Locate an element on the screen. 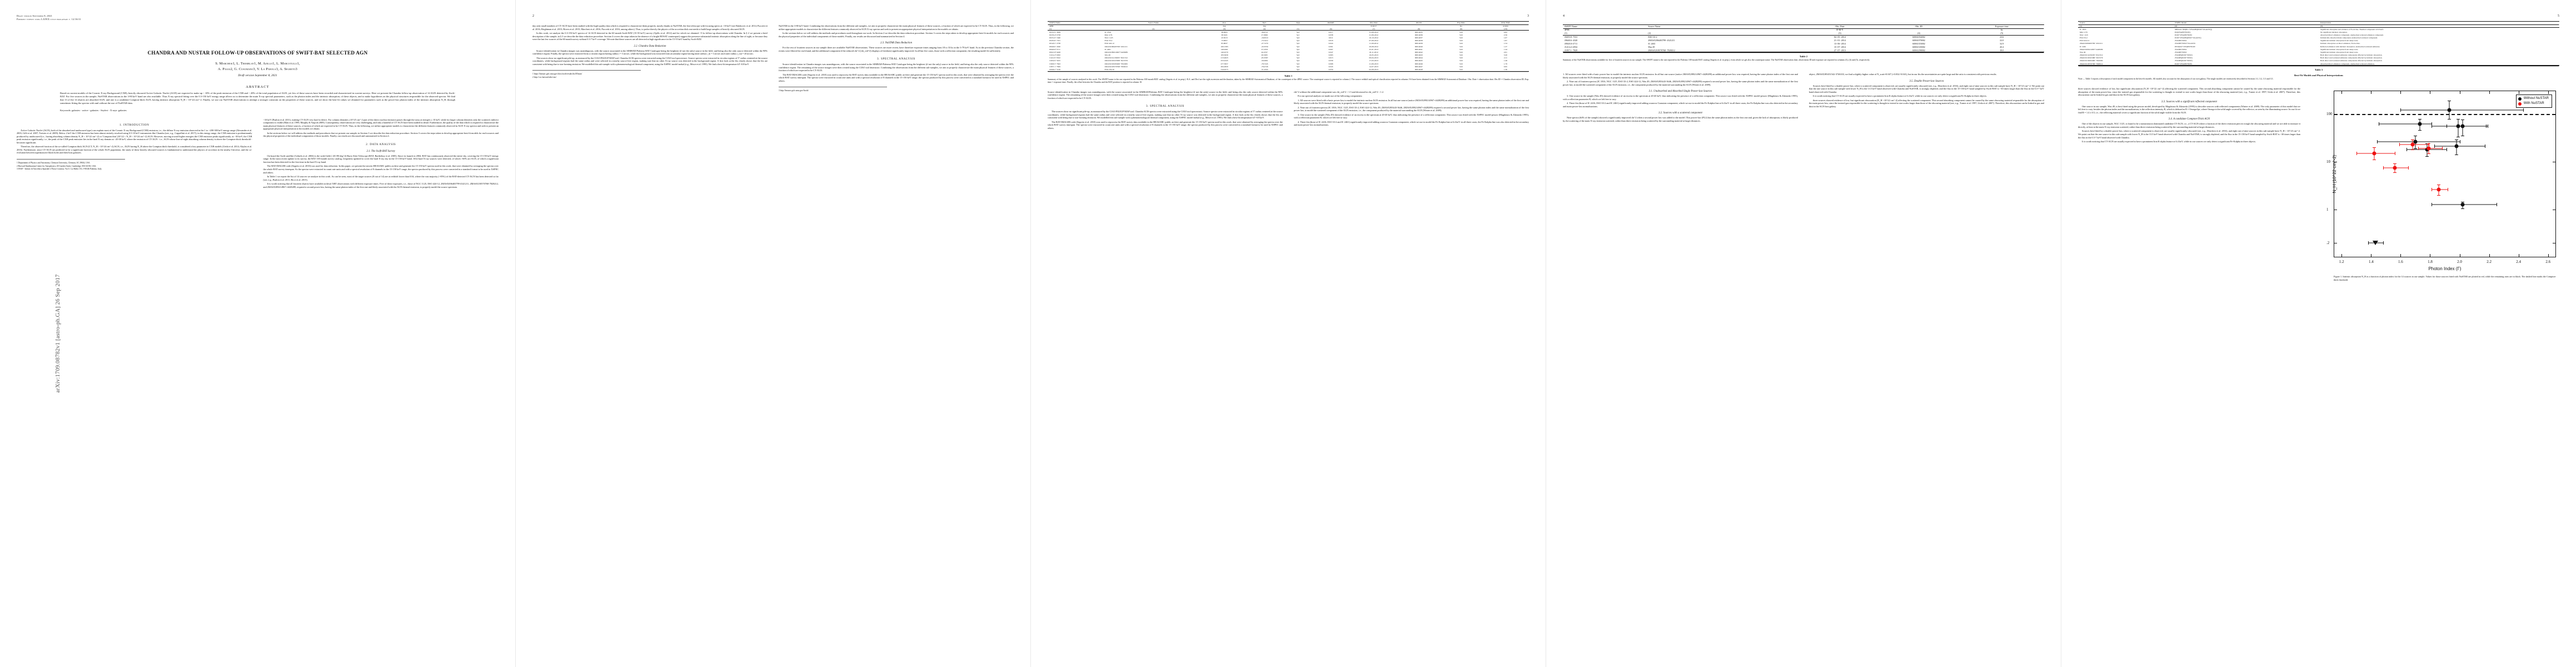 Image resolution: width=2576 pixels, height=667 pixels. section-data-analysis-title: 2. DATA ANALYSIS is located at coordinates (381, 144).